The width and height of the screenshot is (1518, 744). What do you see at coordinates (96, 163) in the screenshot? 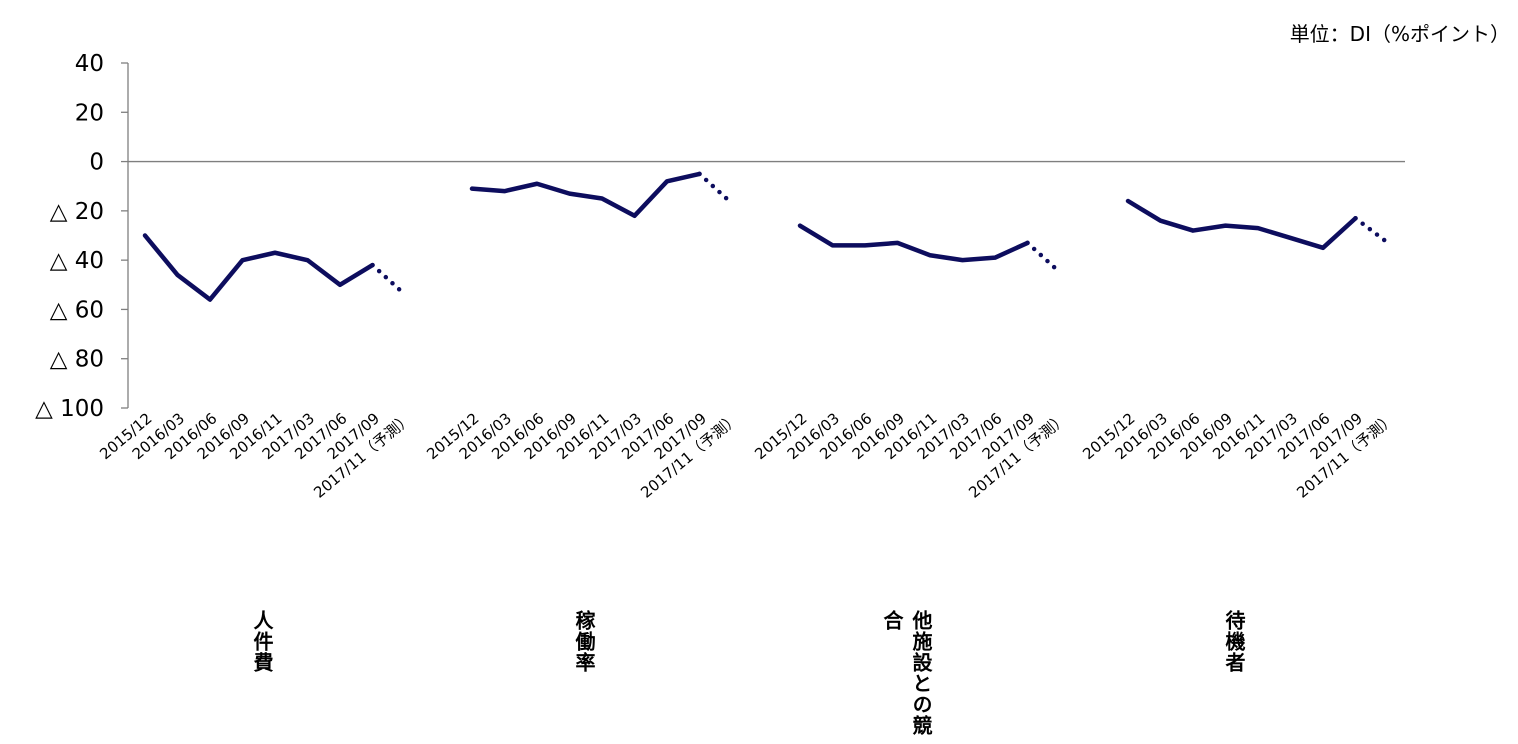
I see `y-tick-label: 0` at bounding box center [96, 163].